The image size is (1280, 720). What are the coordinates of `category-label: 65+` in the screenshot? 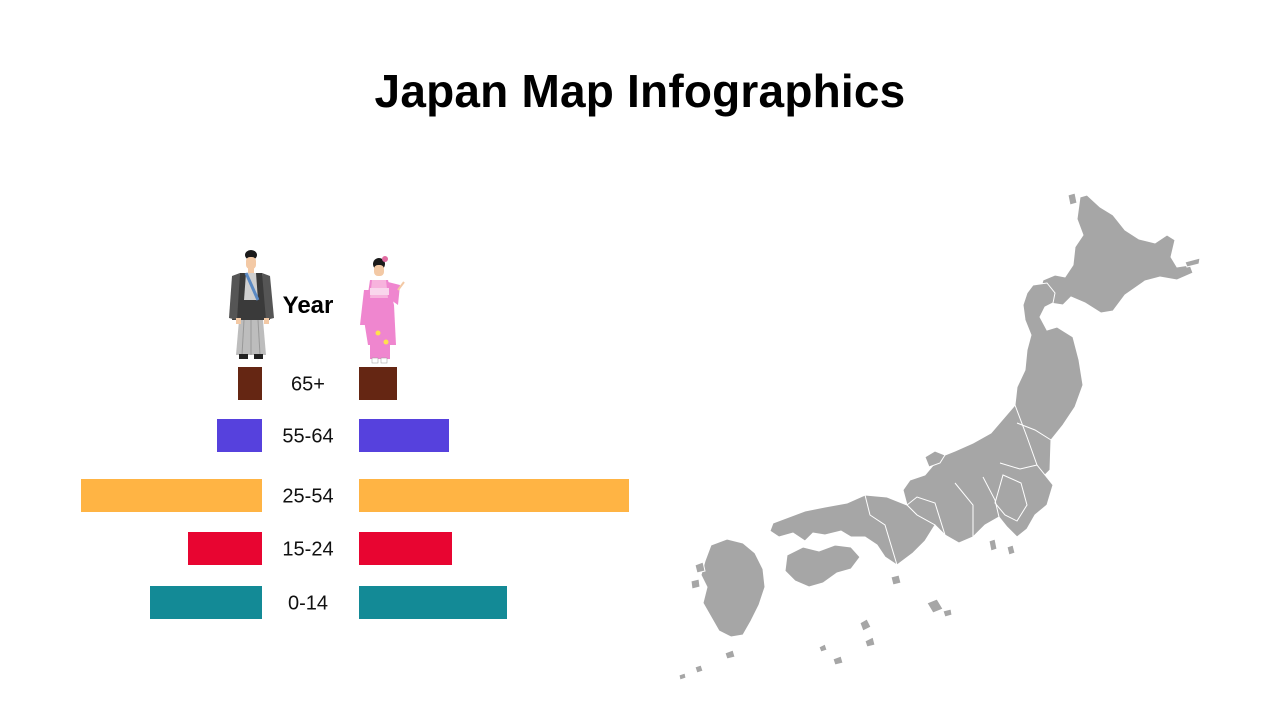 It's located at (308, 385).